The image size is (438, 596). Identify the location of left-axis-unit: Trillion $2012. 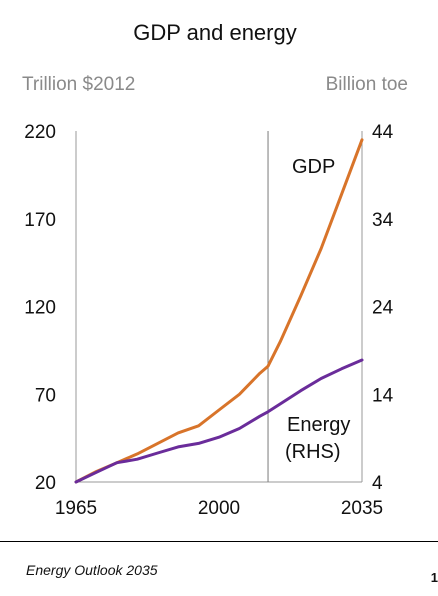
(79, 84).